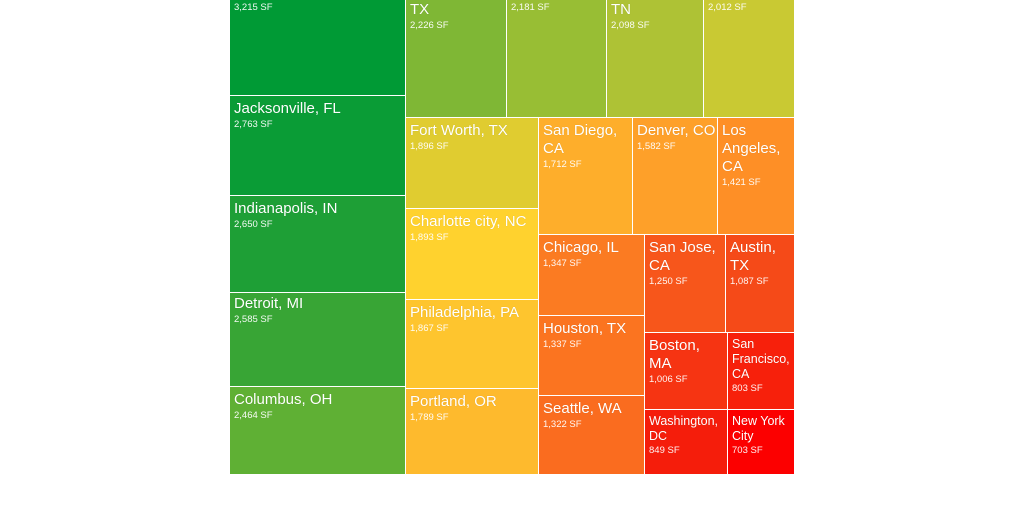 The width and height of the screenshot is (1024, 512). What do you see at coordinates (472, 163) in the screenshot?
I see `tile-fort-worth-tx: Fort Worth, TX 1,896 SF` at bounding box center [472, 163].